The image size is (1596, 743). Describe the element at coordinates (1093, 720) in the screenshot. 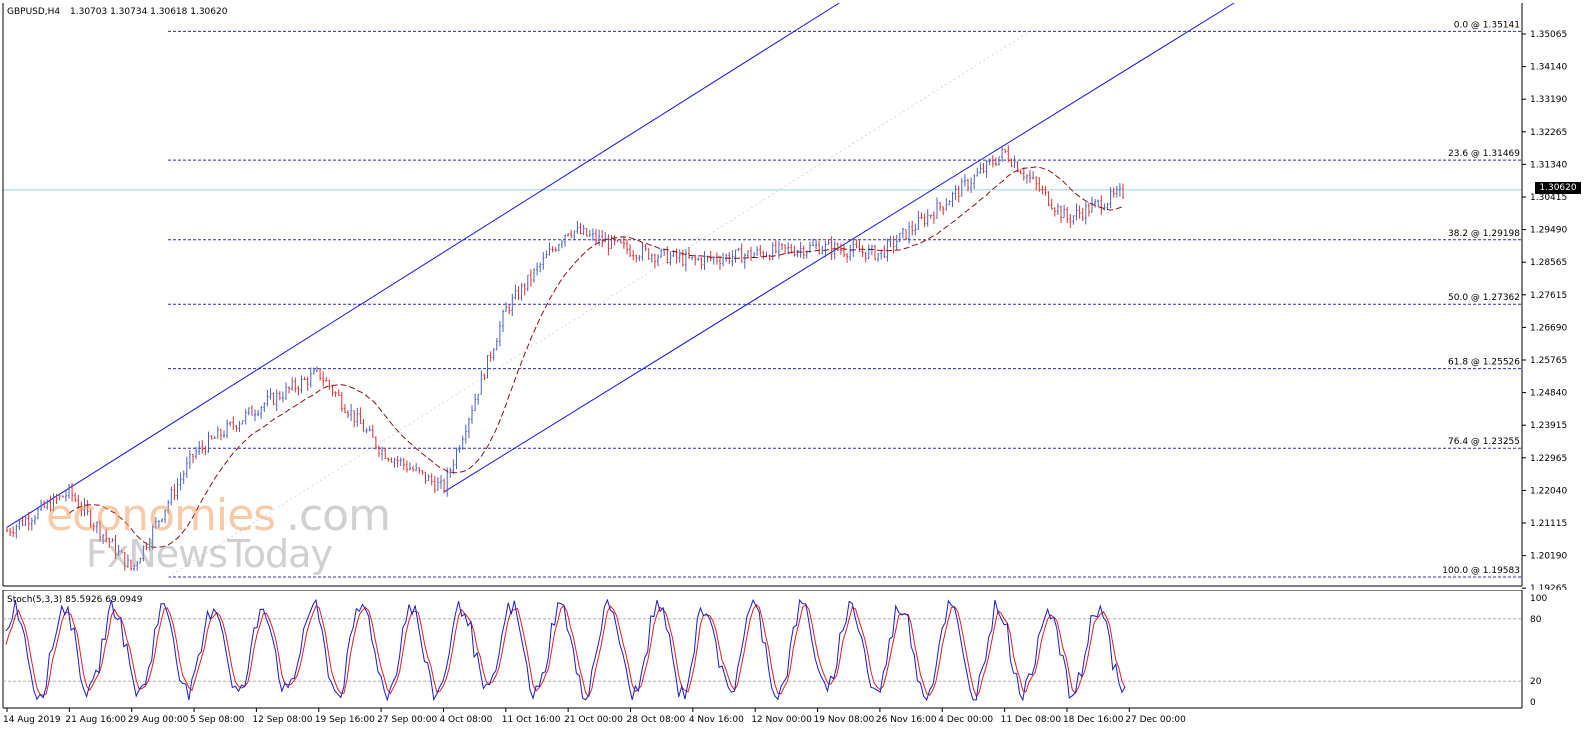

I see `time-tick-label: 18 Dec 16:00` at that location.